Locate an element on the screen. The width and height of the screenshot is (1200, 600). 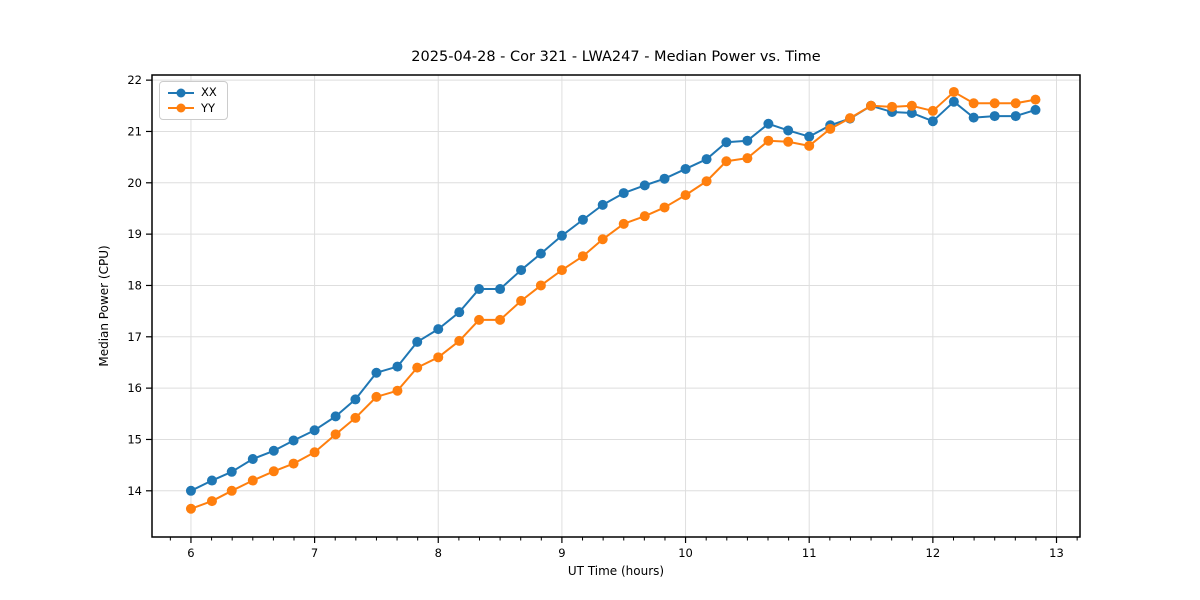
x-tick-label: 13 is located at coordinates (1056, 553).